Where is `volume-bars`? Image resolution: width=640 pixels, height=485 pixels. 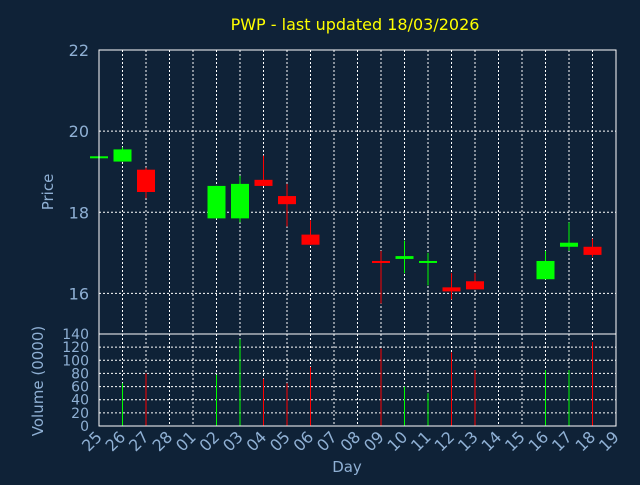
volume-bars is located at coordinates (357, 382).